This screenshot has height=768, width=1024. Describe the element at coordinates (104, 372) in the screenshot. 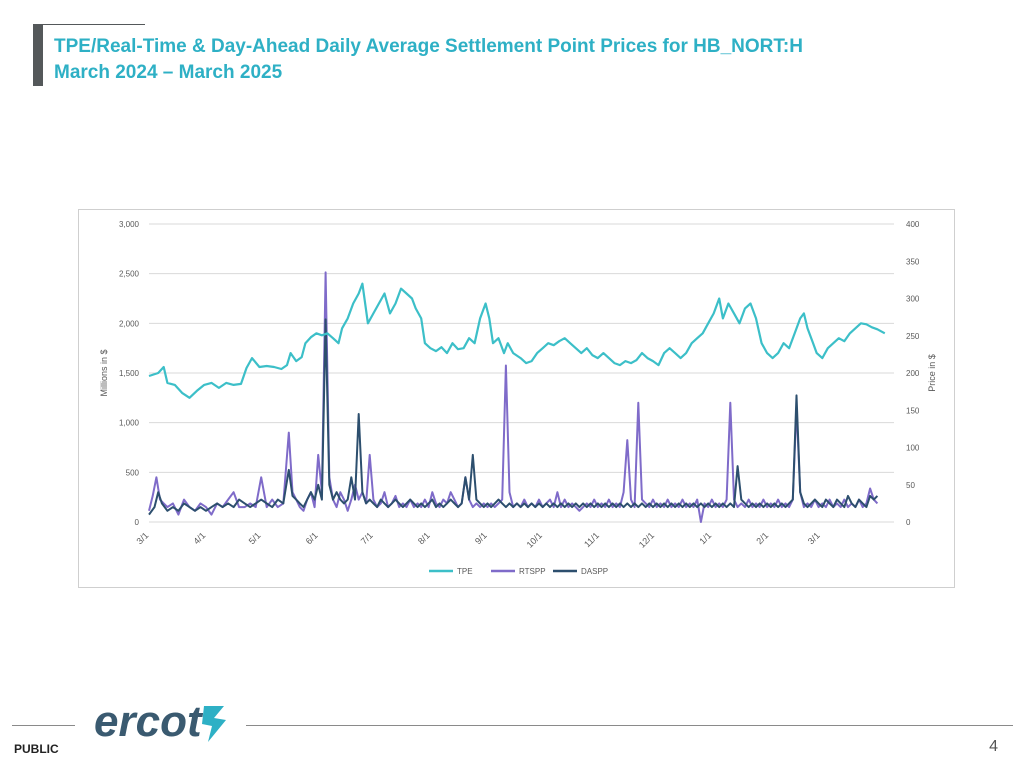

I see `y-axis-title: Millions in $` at that location.